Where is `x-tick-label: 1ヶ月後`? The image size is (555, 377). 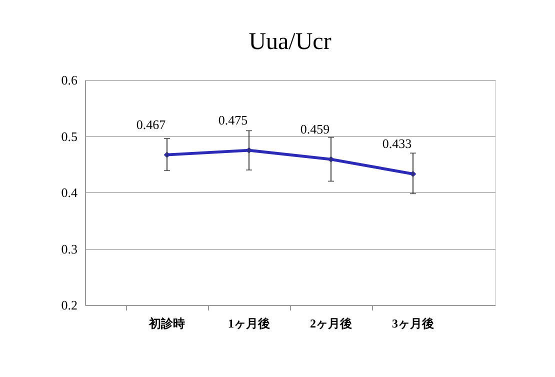
x-tick-label: 1ヶ月後 is located at coordinates (249, 323).